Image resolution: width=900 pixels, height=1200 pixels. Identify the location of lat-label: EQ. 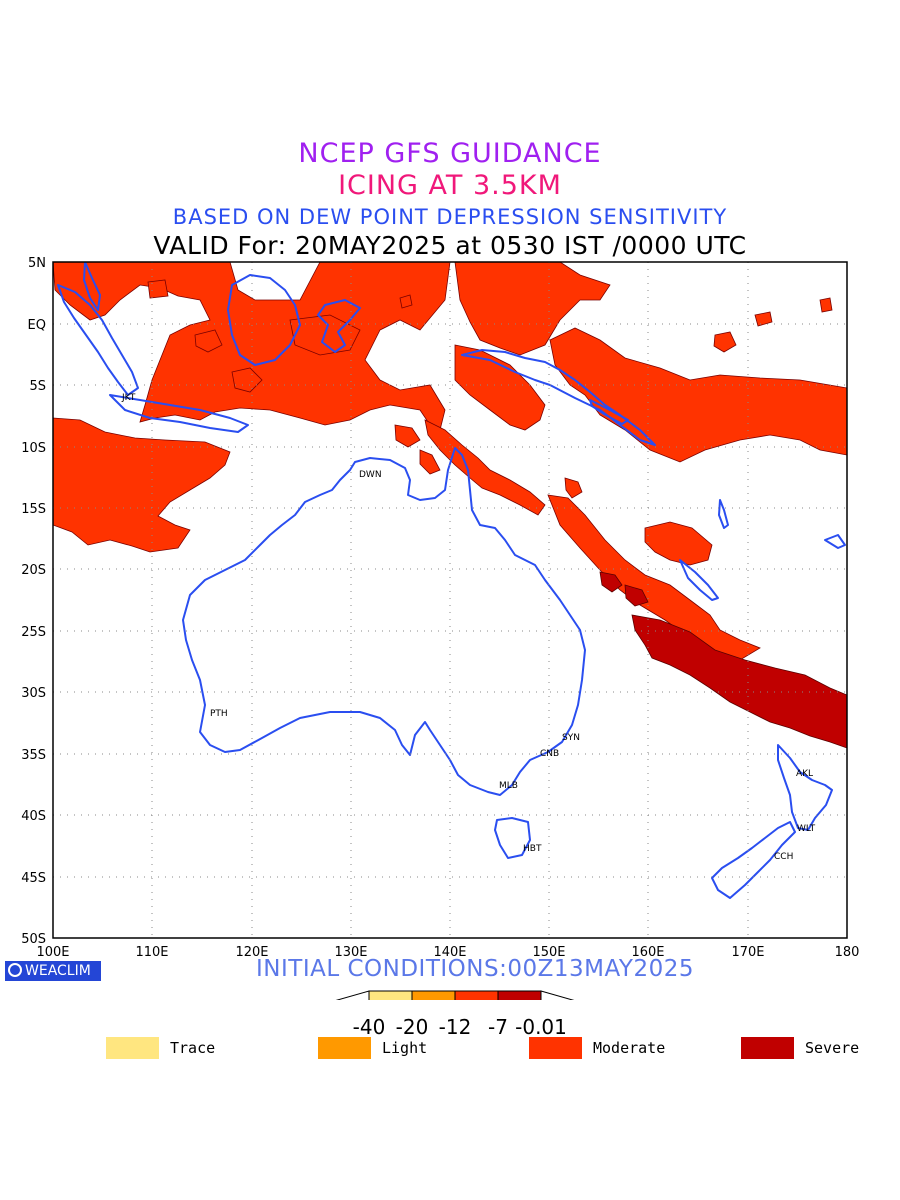
(37, 325).